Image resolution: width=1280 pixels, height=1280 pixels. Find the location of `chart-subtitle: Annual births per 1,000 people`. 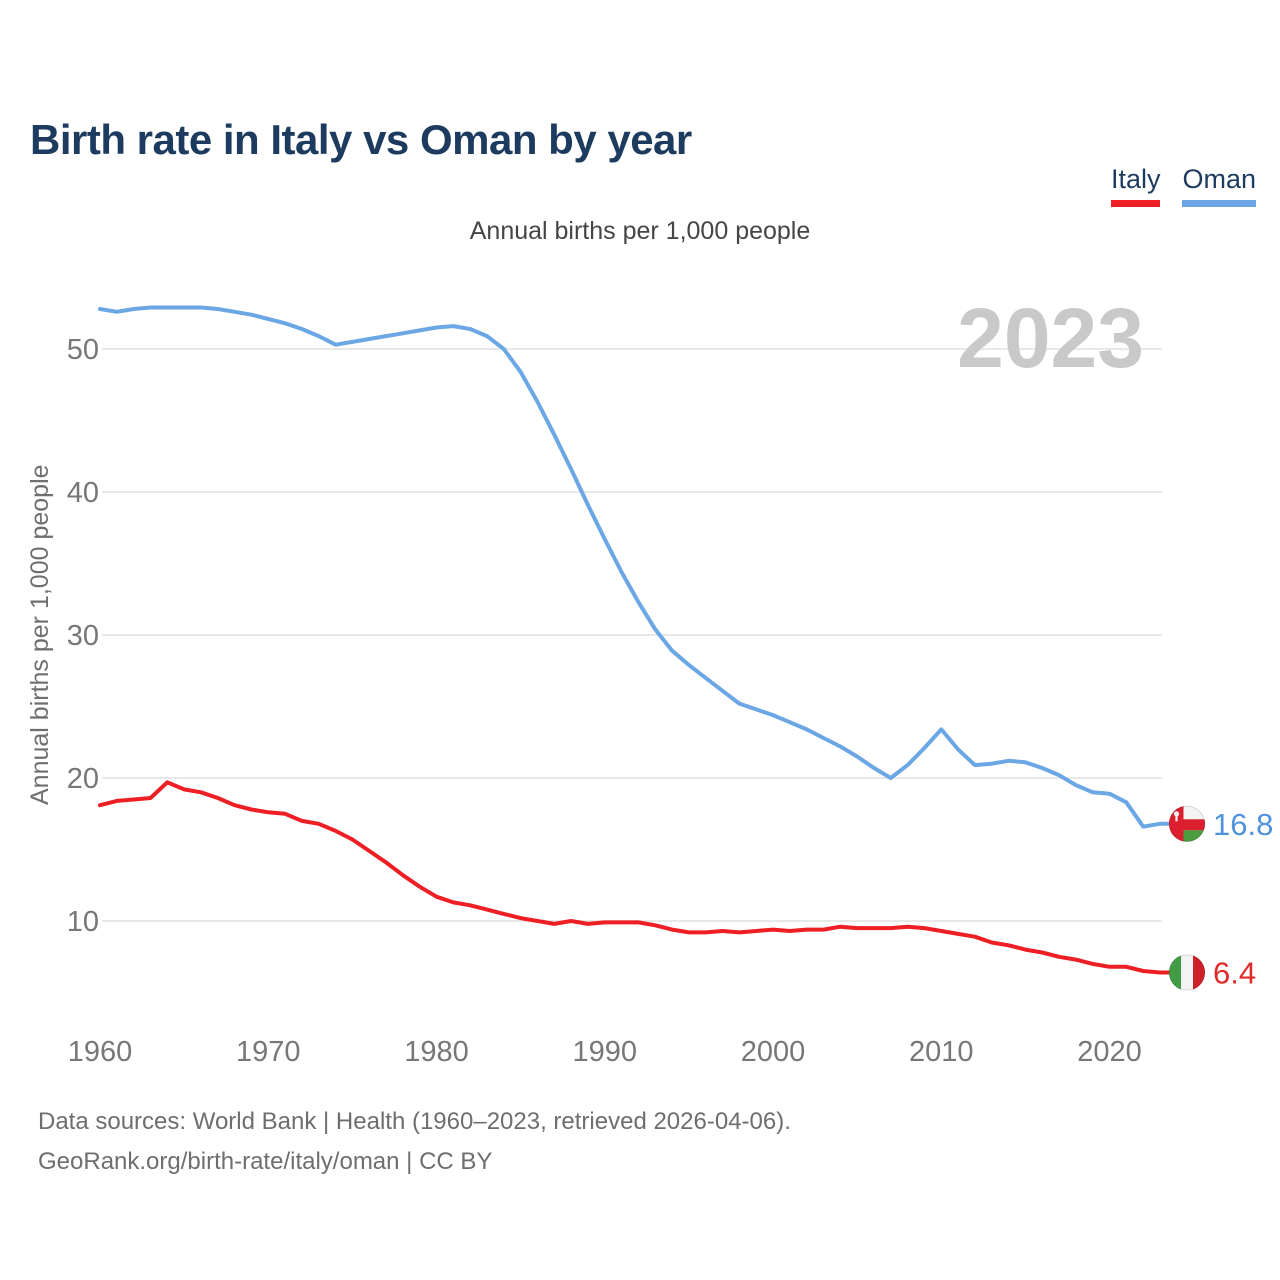

chart-subtitle: Annual births per 1,000 people is located at coordinates (640, 231).